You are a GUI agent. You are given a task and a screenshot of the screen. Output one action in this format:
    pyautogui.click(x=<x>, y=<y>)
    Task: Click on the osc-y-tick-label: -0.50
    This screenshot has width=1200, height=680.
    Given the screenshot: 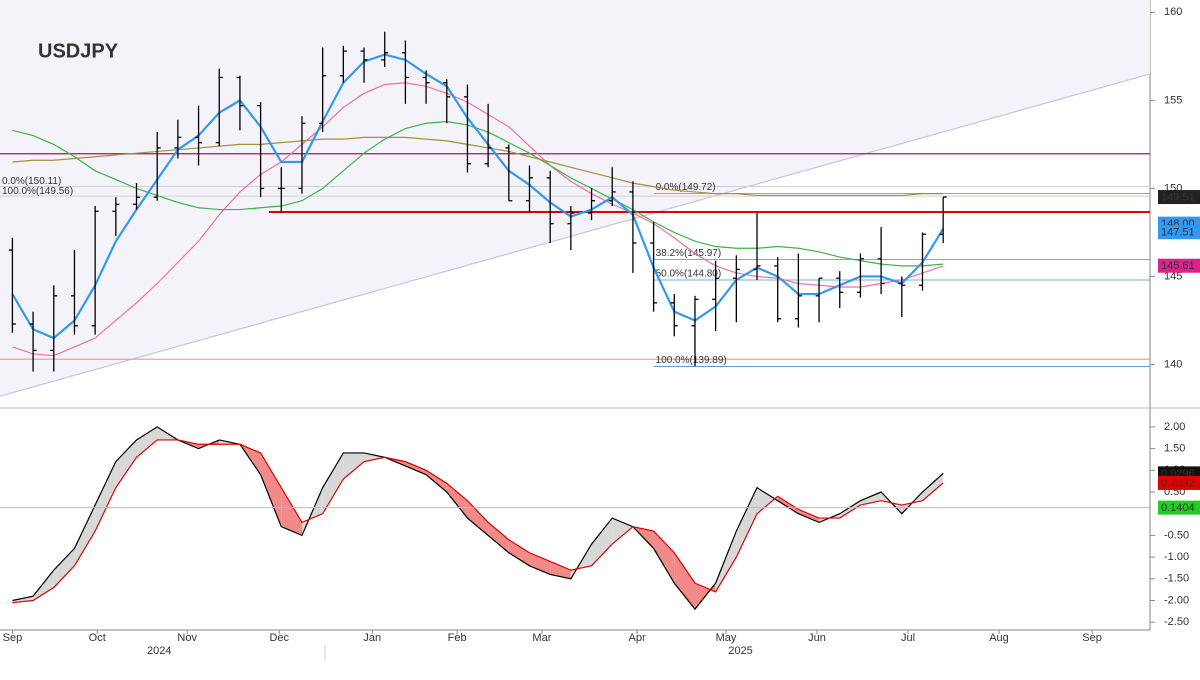 What is the action you would take?
    pyautogui.click(x=1176, y=535)
    